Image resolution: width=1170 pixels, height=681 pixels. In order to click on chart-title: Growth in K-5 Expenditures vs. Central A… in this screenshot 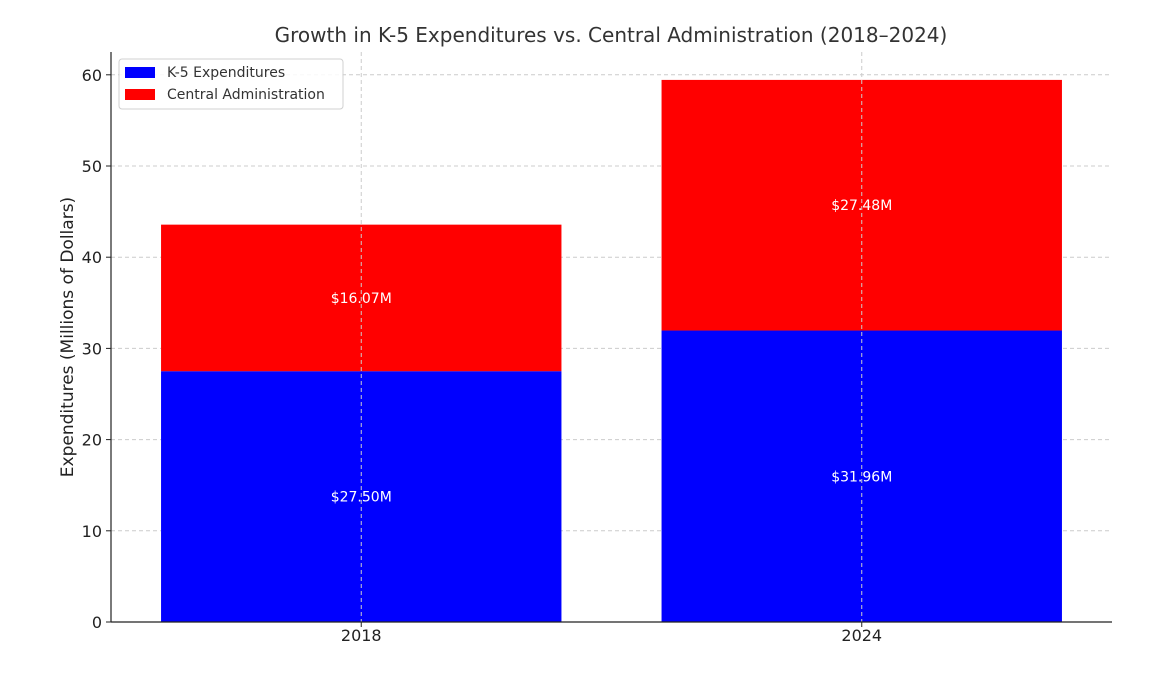, I will do `click(611, 35)`.